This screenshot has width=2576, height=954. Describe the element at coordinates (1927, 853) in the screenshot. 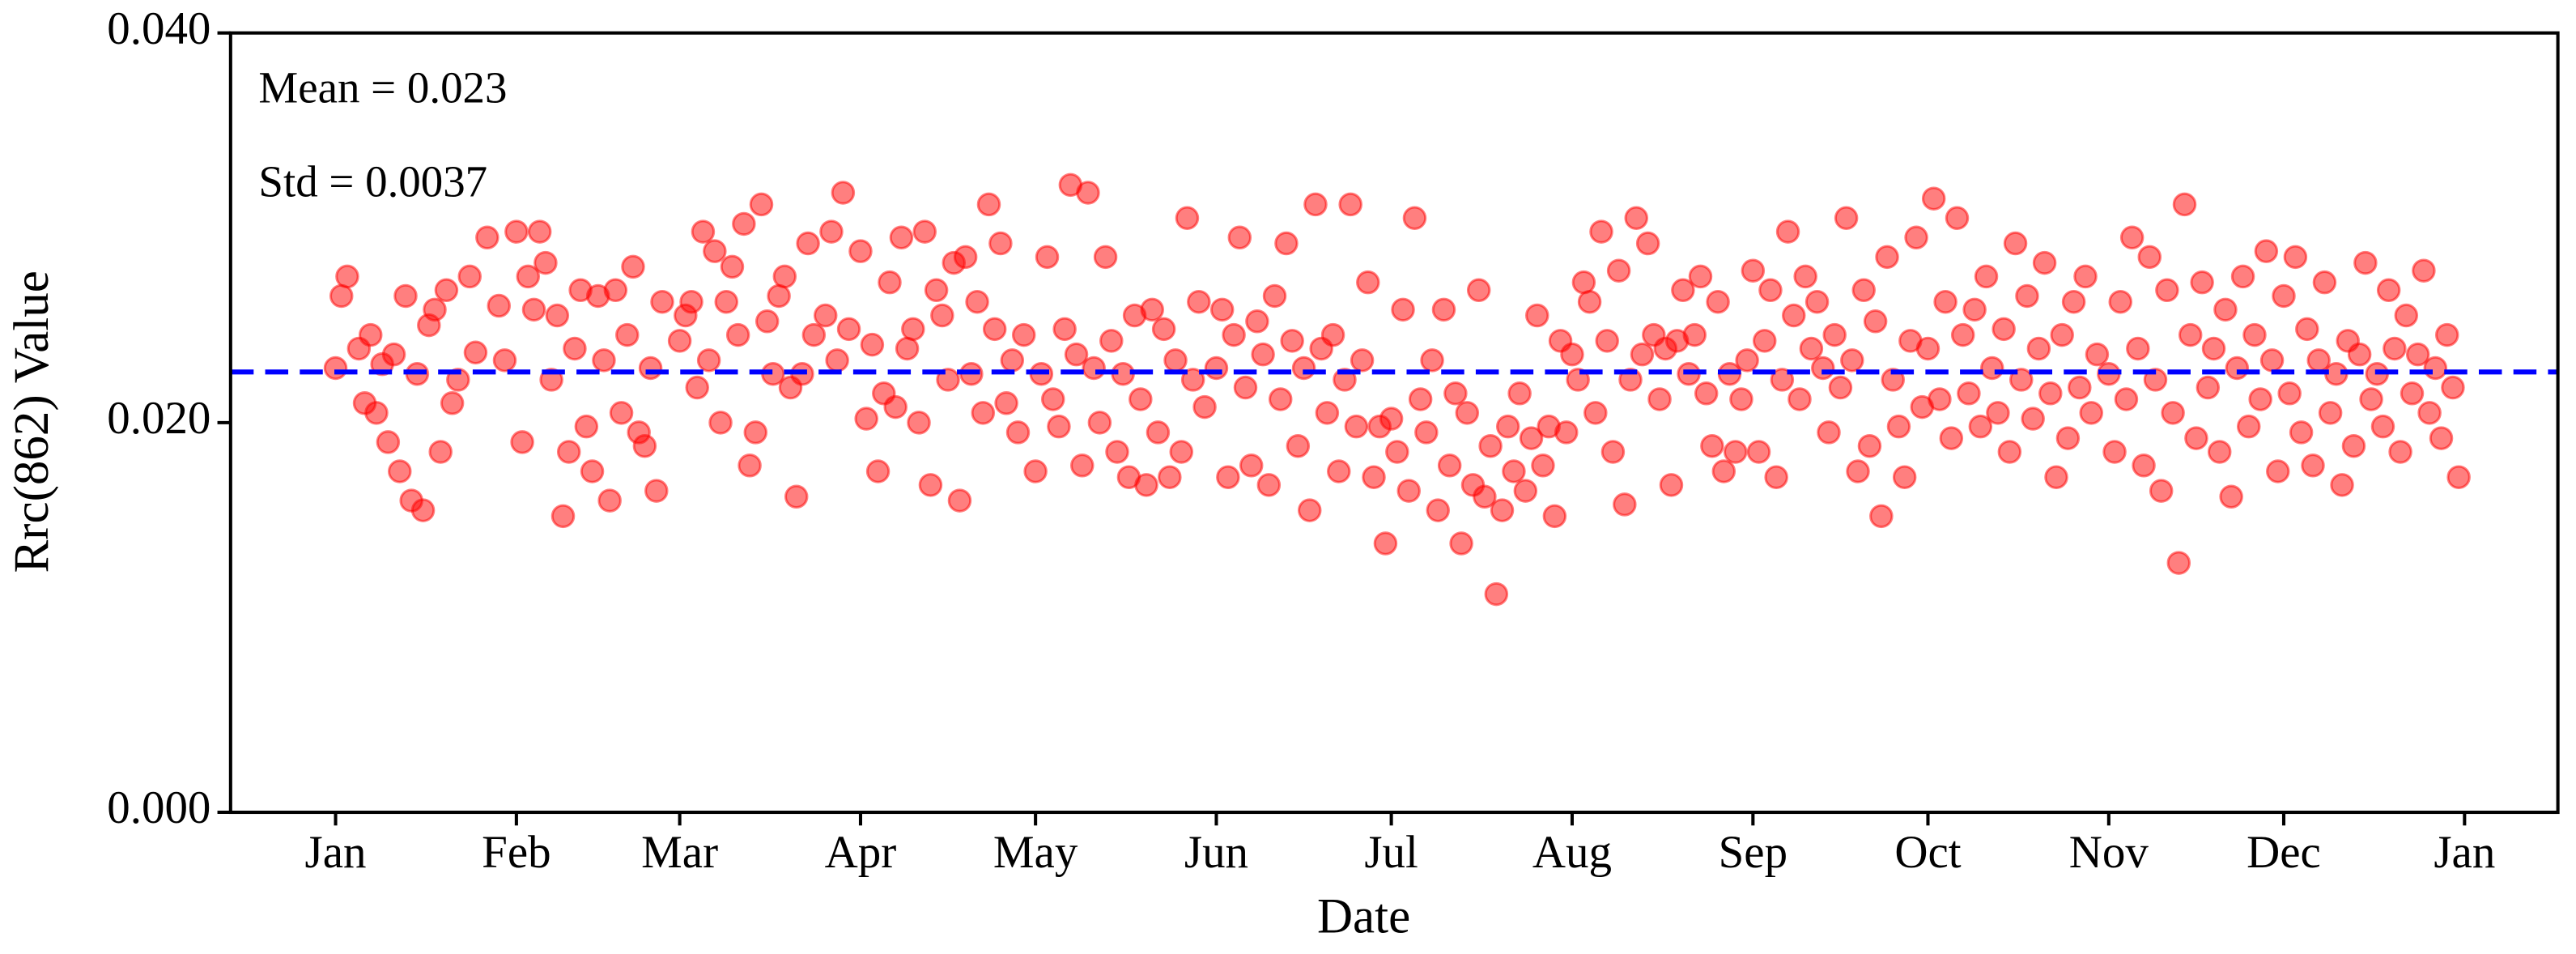

I see `x-tick-label: Oct` at that location.